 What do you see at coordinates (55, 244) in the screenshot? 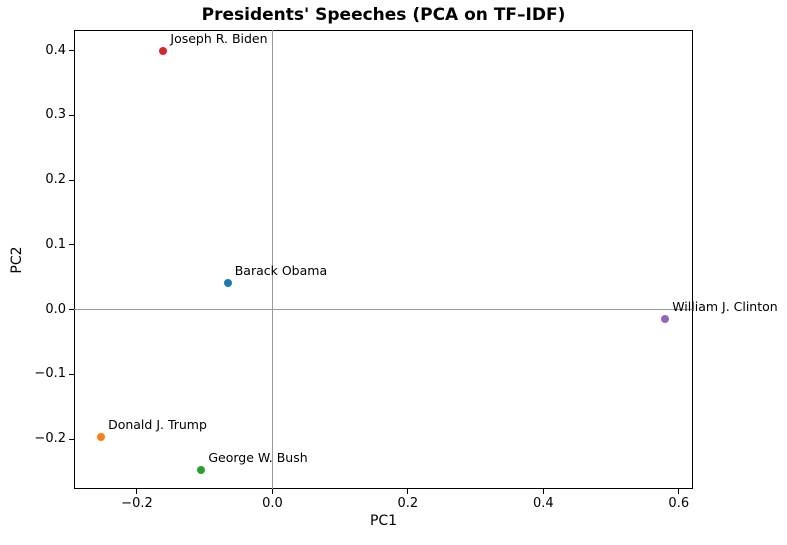
I see `y-tick-label: 0.1` at bounding box center [55, 244].